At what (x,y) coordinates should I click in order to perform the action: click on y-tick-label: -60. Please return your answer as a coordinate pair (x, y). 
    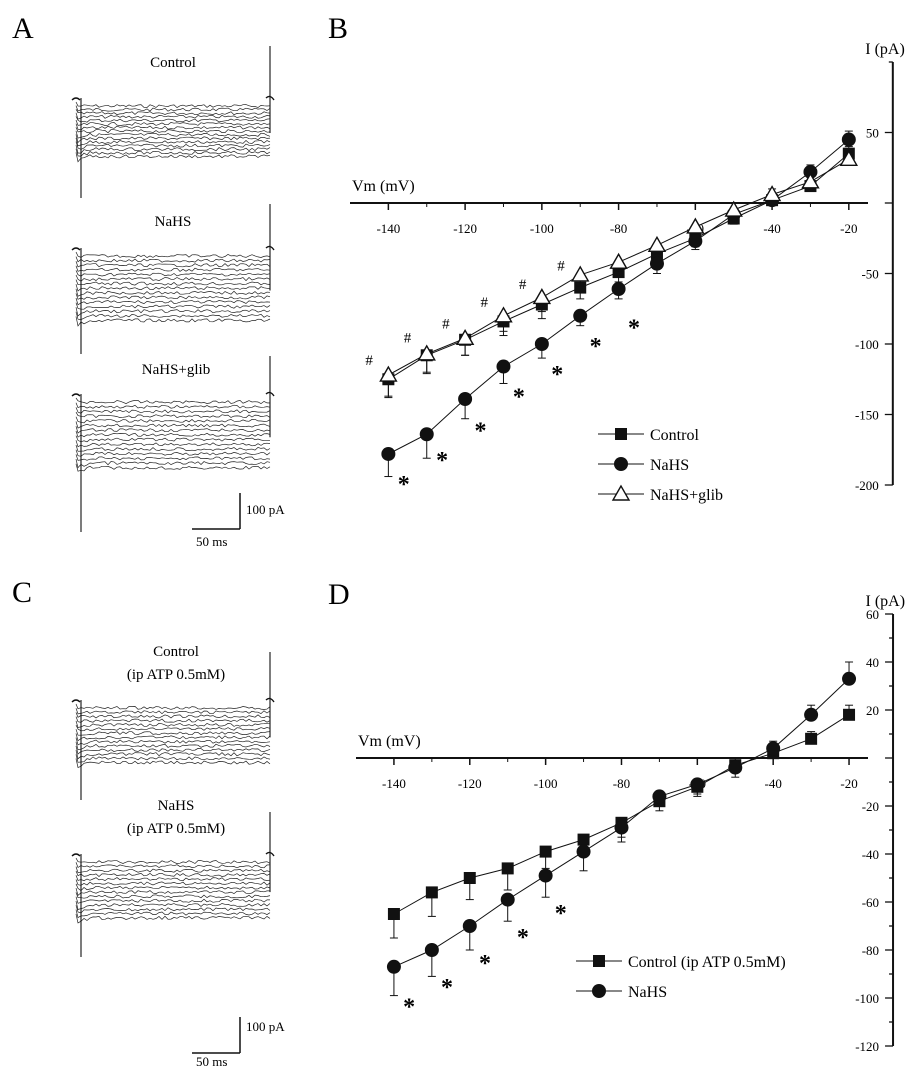
    Looking at the image, I should click on (870, 902).